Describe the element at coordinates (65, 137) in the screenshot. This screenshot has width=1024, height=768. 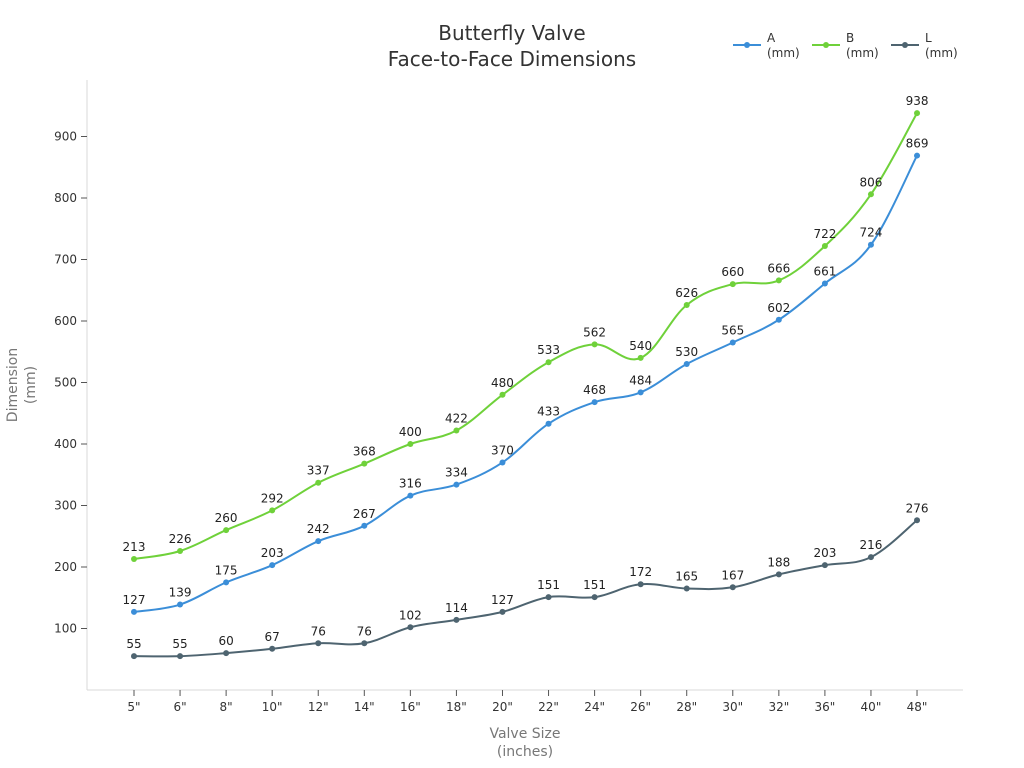
I see `y-tick-label: 900` at that location.